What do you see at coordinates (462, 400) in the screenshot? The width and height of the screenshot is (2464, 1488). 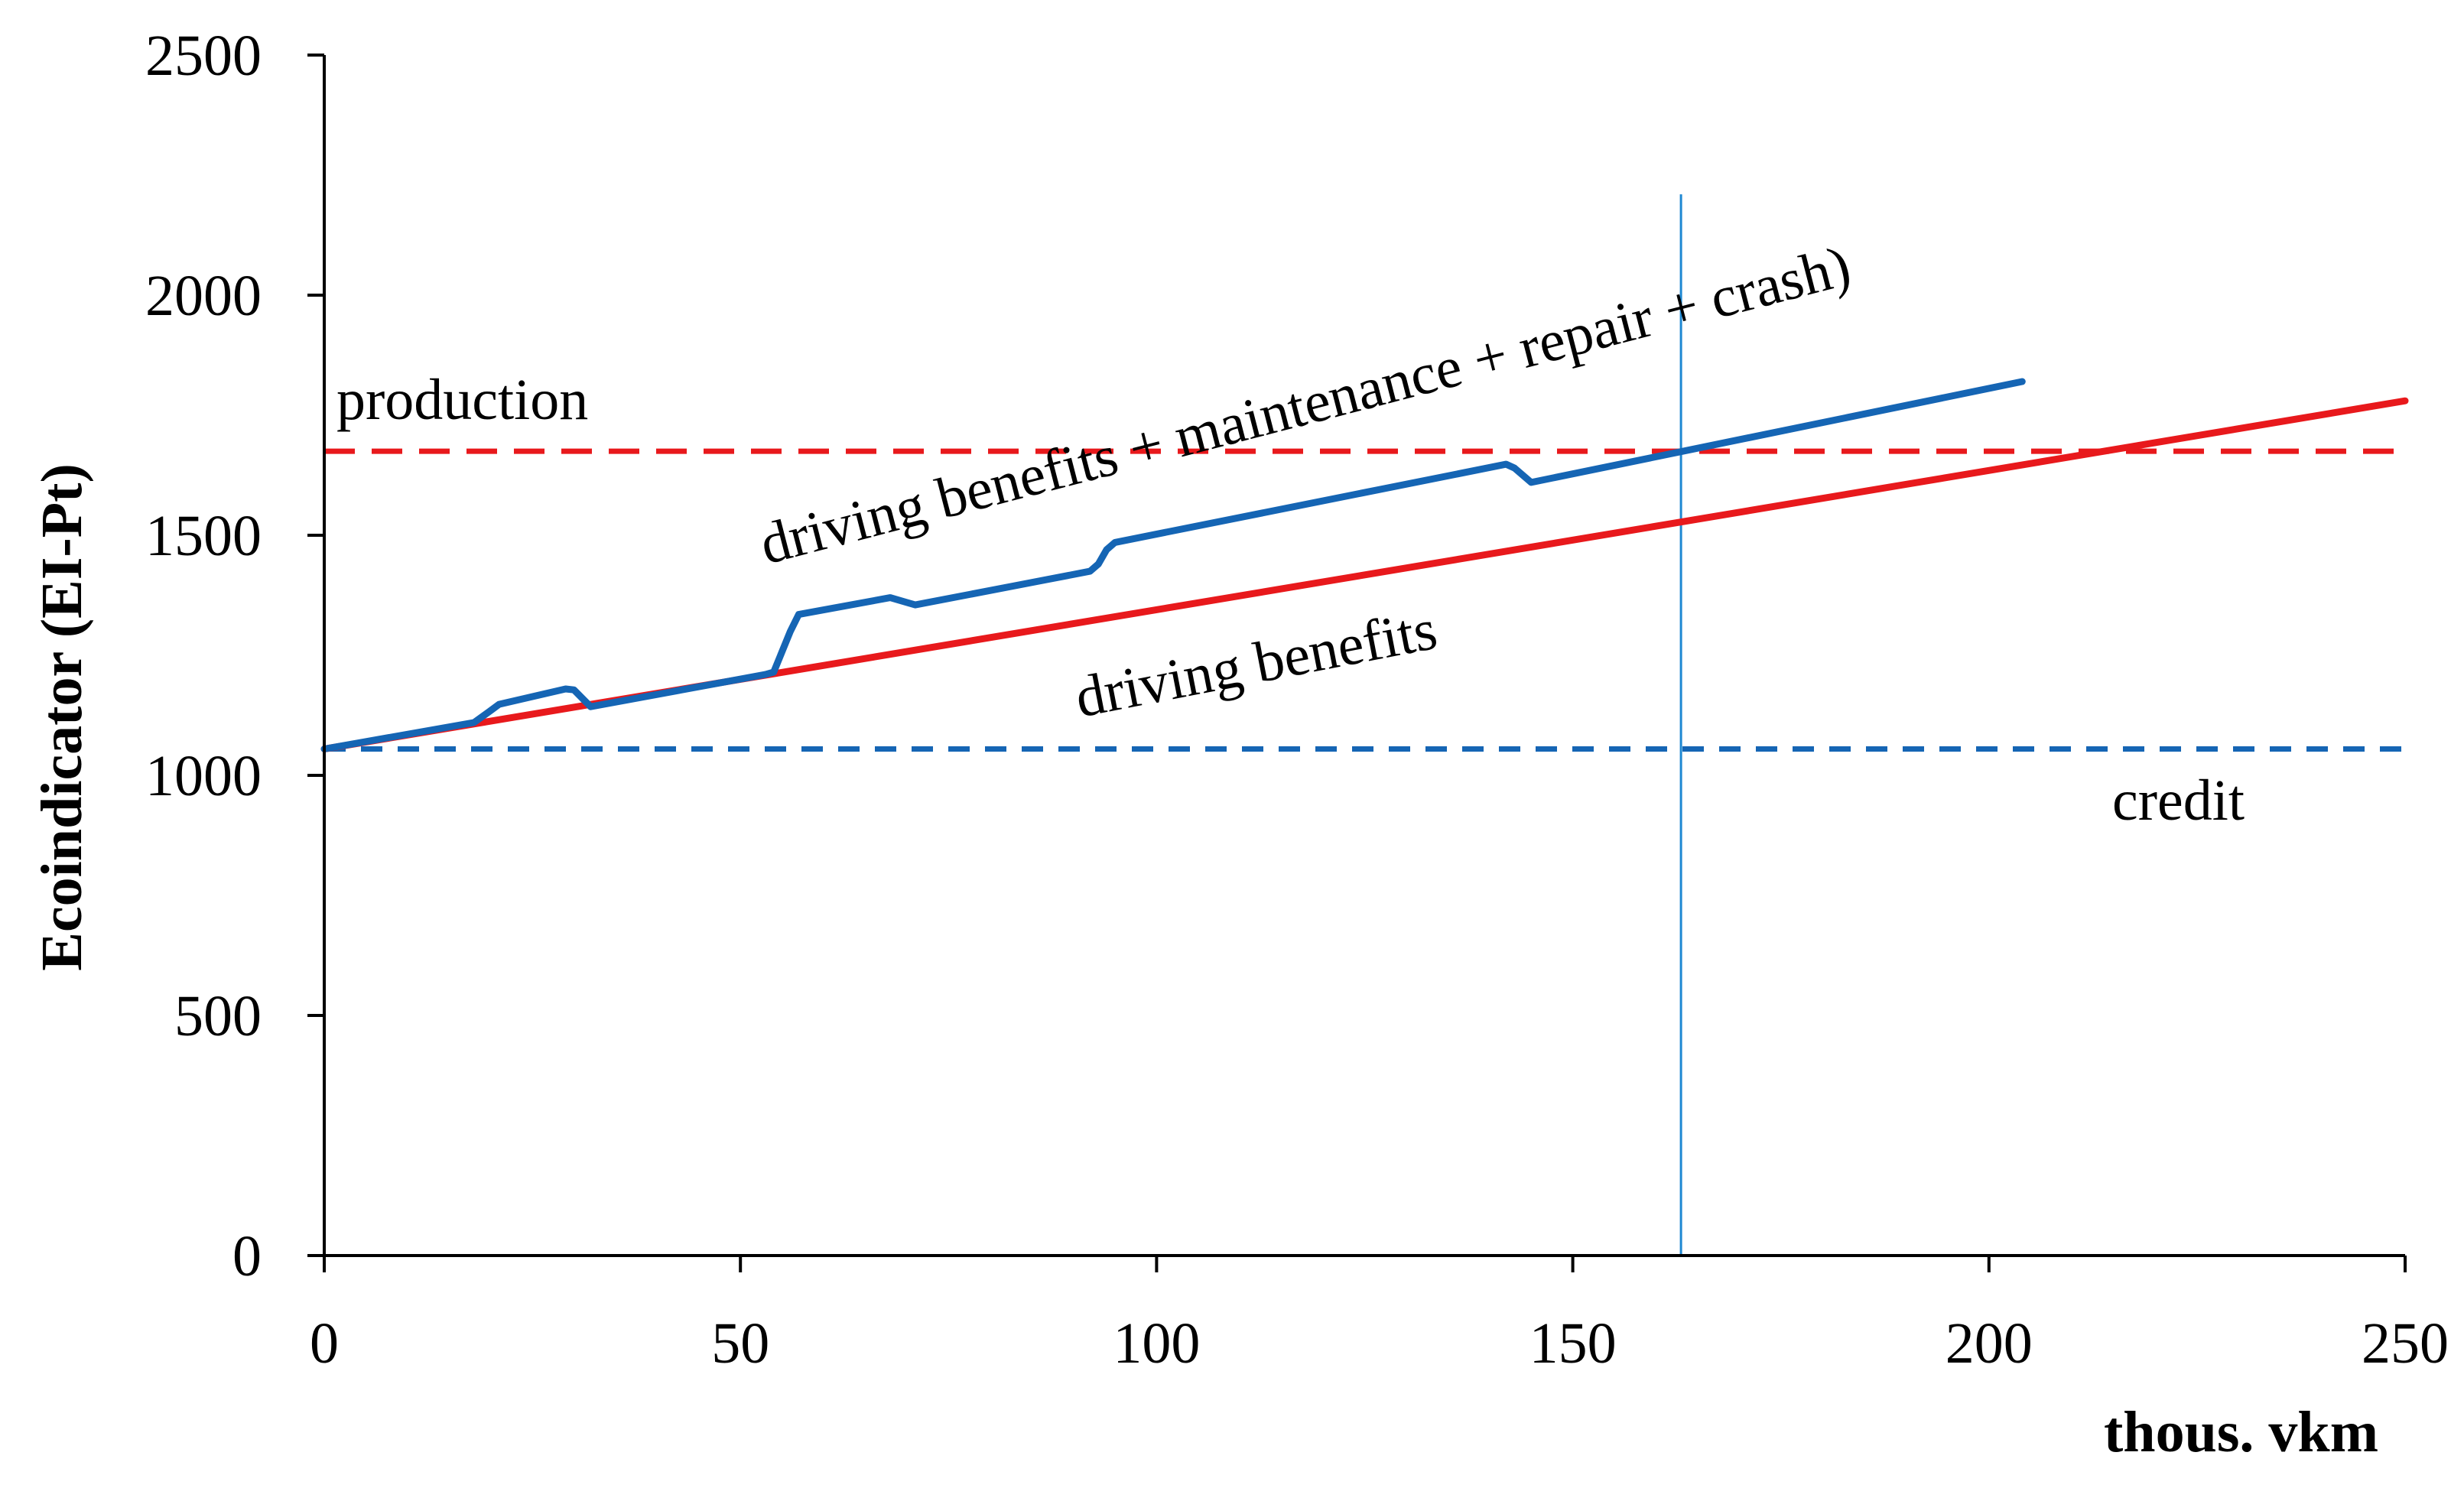 I see `annotation-production: production` at bounding box center [462, 400].